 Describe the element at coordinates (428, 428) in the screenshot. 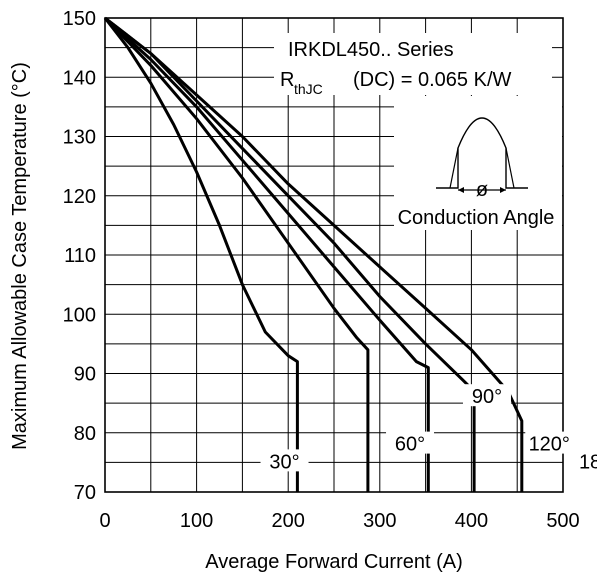

I see `curve-labels: 30° 60° 90° 120° 180°` at that location.